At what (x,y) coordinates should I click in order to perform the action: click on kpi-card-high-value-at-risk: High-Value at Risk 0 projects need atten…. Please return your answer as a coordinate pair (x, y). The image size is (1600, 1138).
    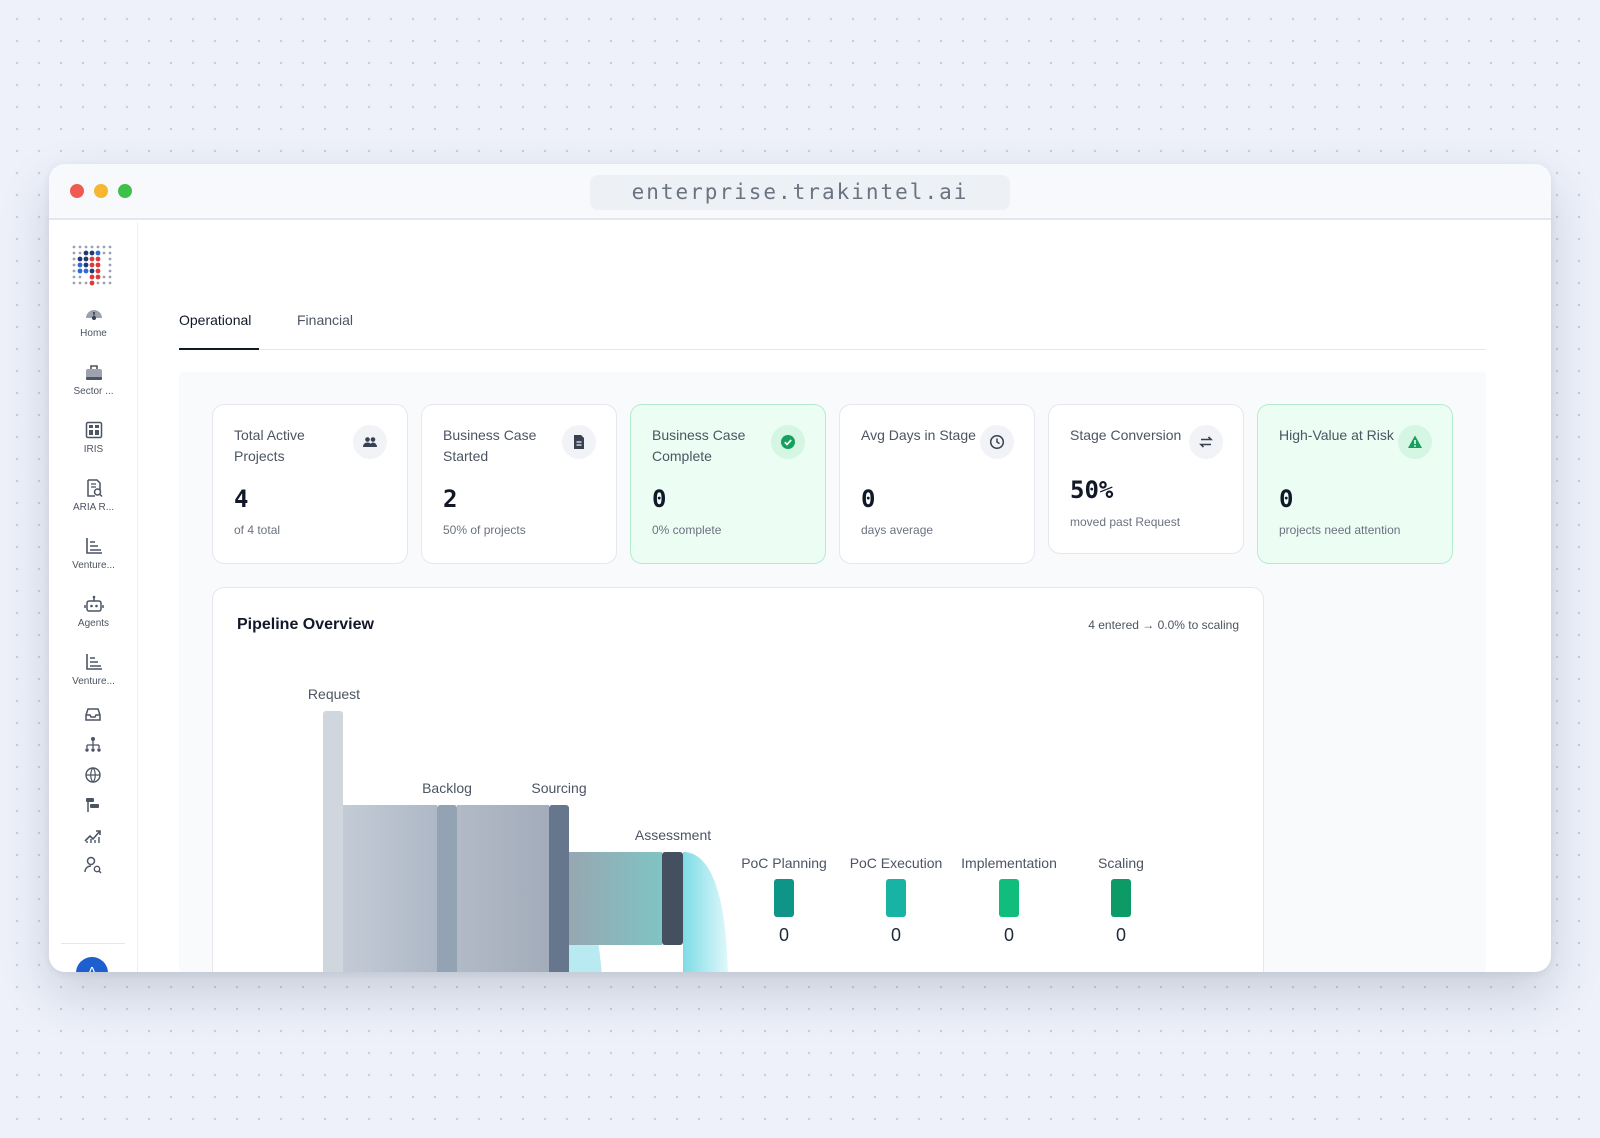
    Looking at the image, I should click on (1355, 484).